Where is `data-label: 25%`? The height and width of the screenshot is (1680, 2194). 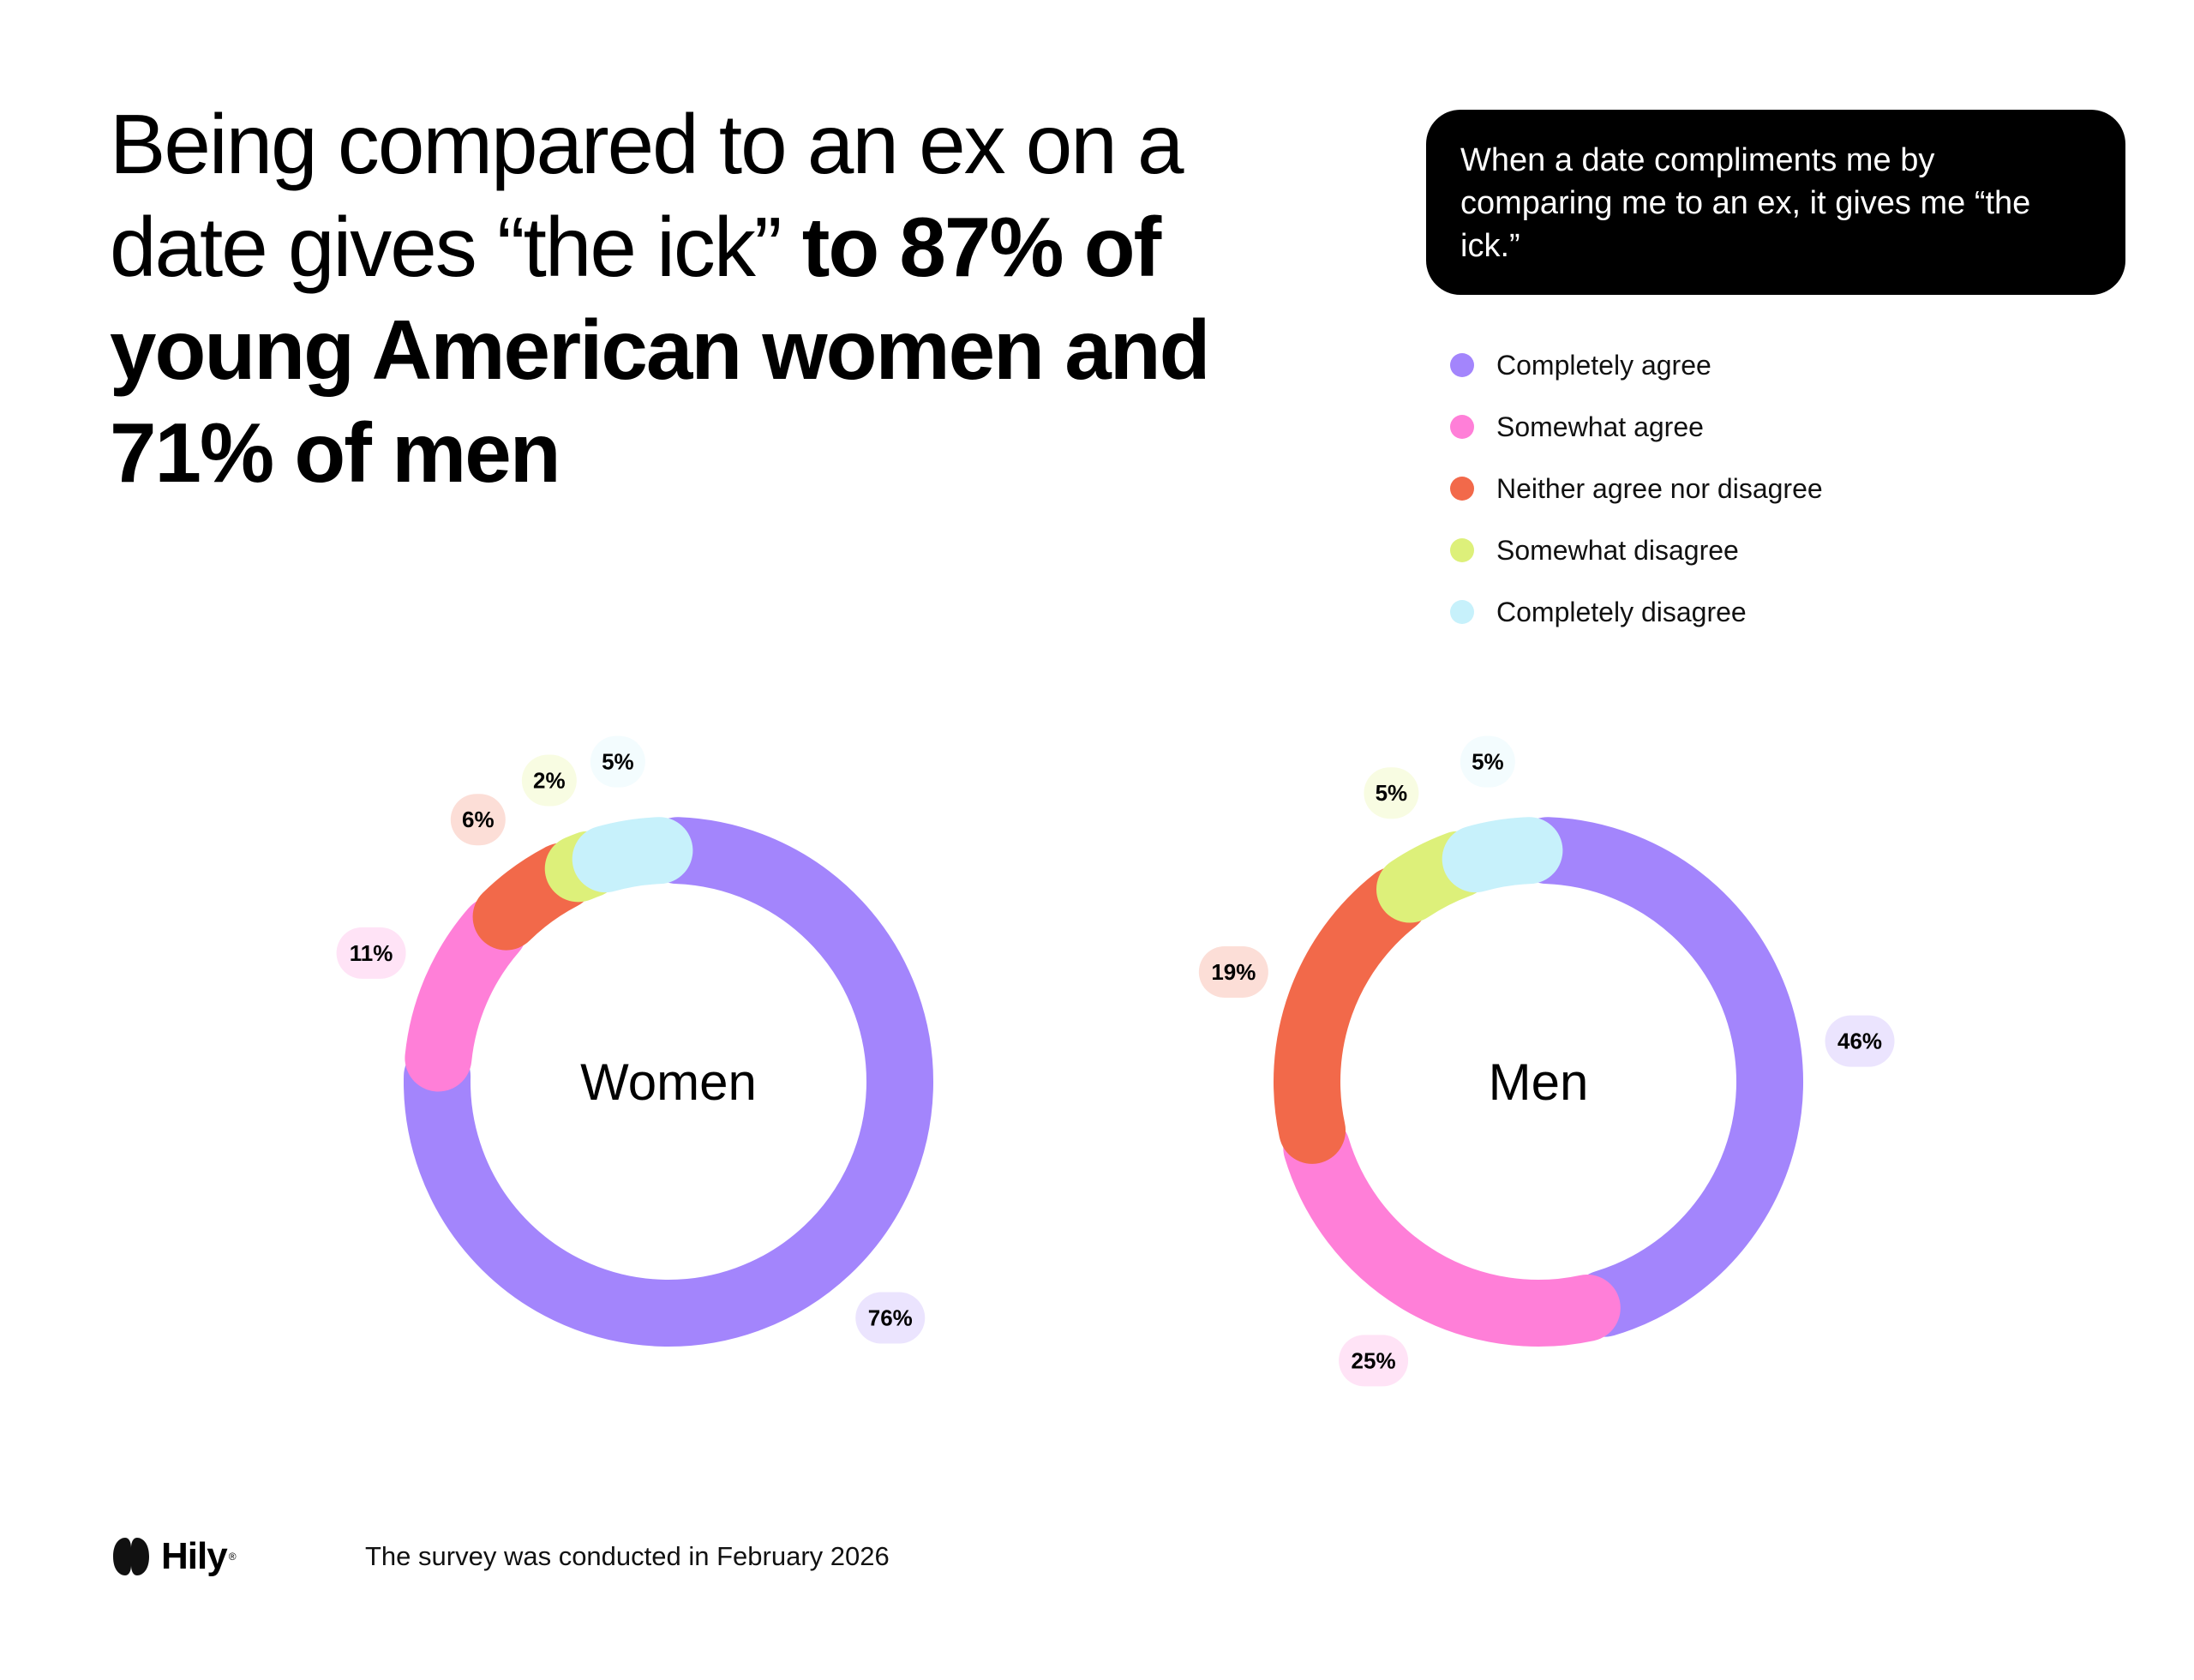 data-label: 25% is located at coordinates (1374, 1360).